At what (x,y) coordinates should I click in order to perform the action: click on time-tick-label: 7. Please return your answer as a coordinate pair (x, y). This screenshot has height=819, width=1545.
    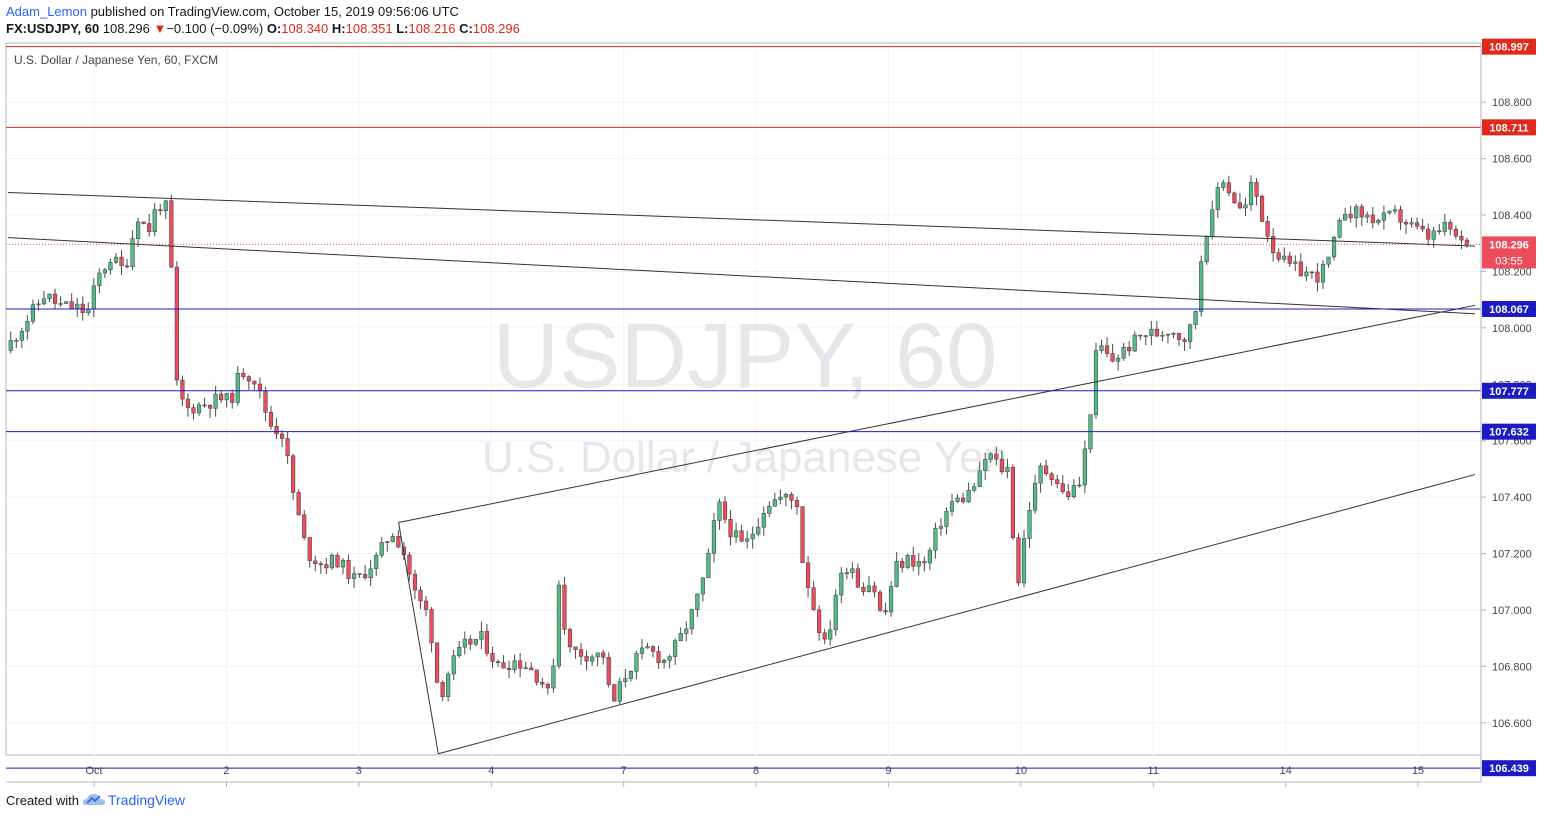
    Looking at the image, I should click on (624, 771).